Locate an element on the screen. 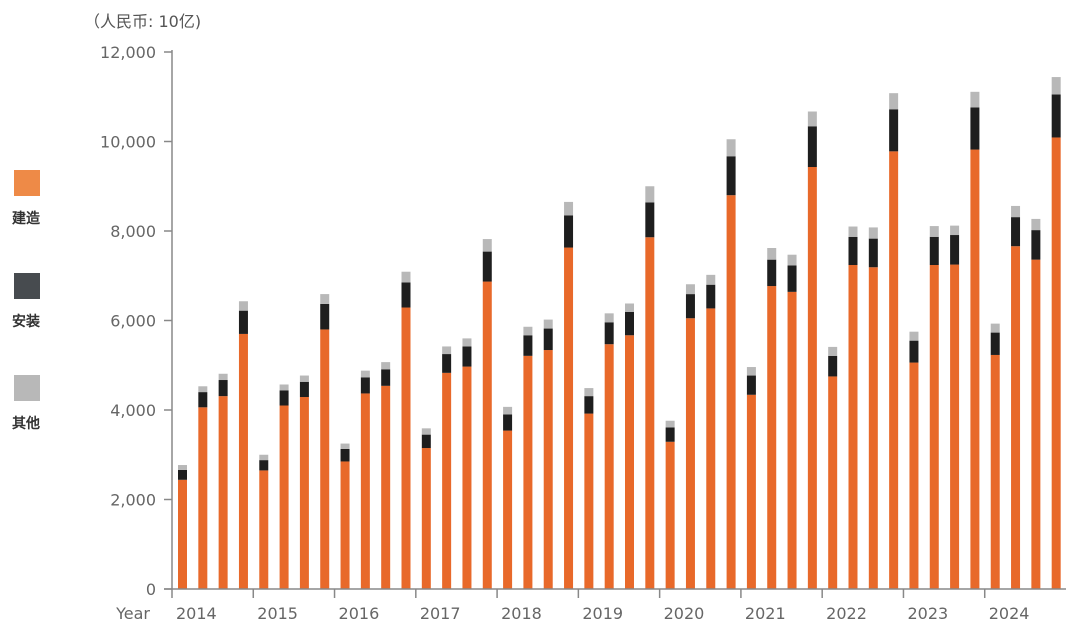 The image size is (1080, 636). y-tick-label: 6,000 is located at coordinates (133, 321).